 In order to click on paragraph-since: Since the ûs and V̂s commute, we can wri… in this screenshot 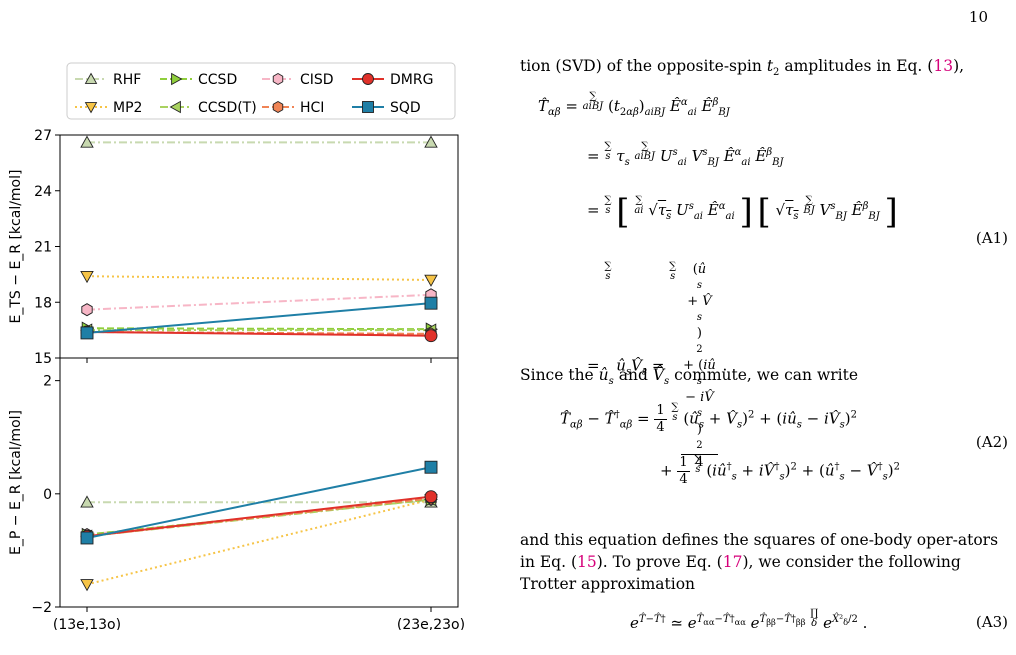, I will do `click(689, 376)`.